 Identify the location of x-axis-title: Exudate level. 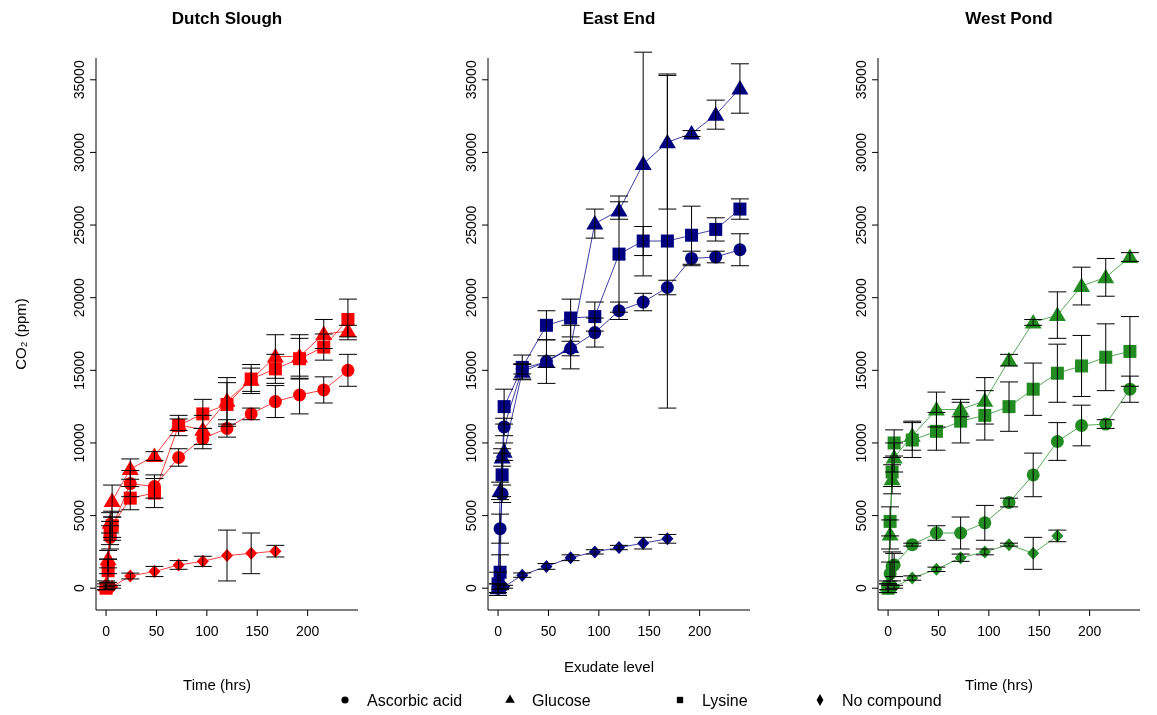
(609, 666).